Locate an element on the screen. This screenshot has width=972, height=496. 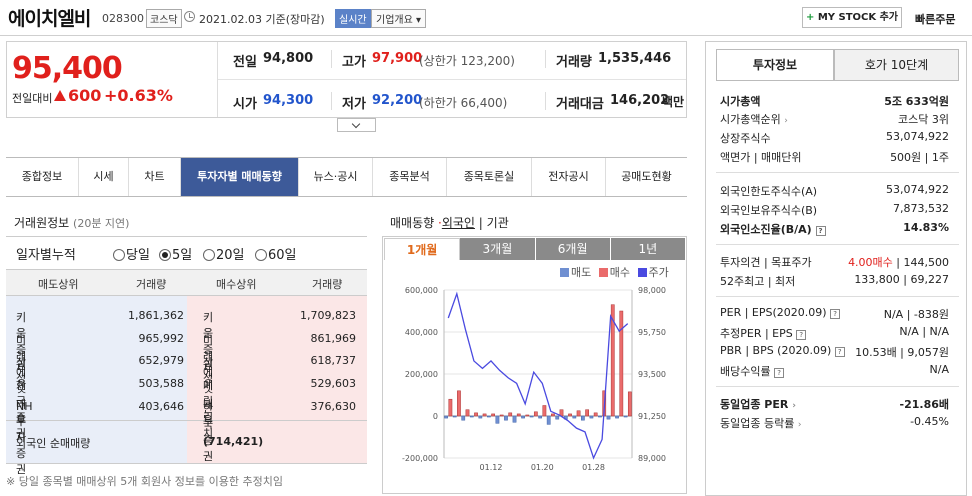
buy-volume: 376,630 is located at coordinates (333, 406).